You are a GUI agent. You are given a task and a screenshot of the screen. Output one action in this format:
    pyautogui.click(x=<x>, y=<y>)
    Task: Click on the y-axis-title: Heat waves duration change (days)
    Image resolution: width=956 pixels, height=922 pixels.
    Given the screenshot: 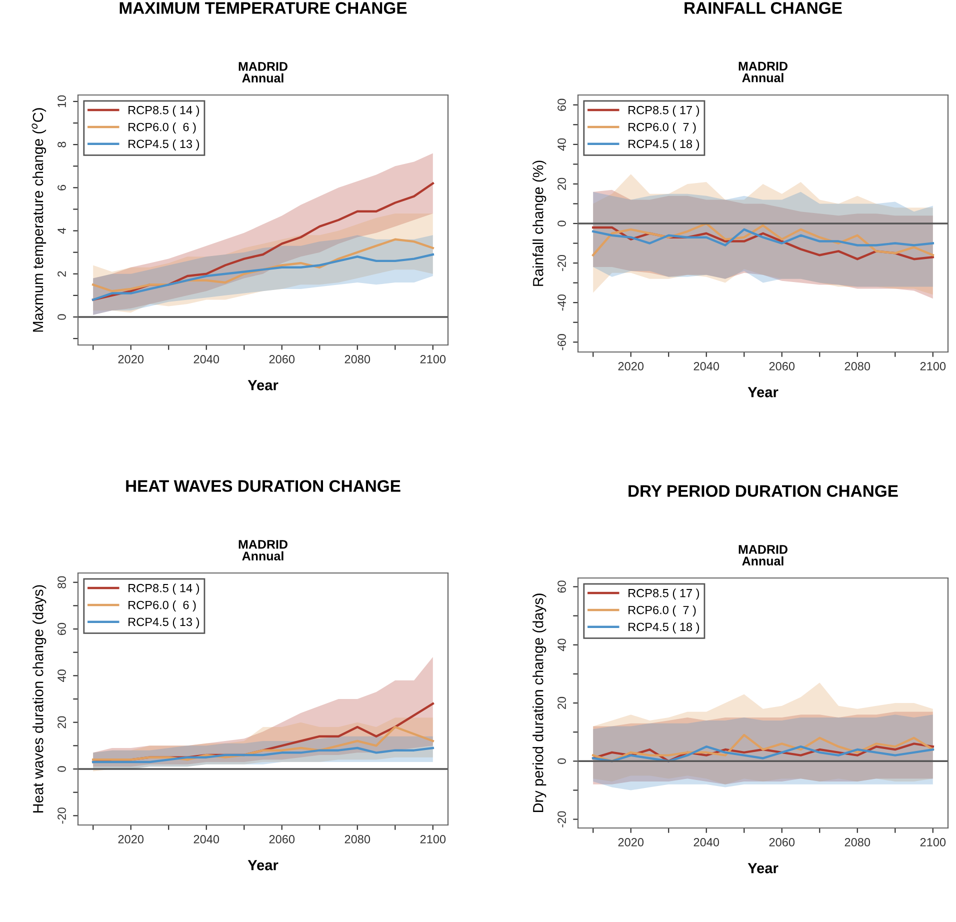 What is the action you would take?
    pyautogui.click(x=39, y=698)
    